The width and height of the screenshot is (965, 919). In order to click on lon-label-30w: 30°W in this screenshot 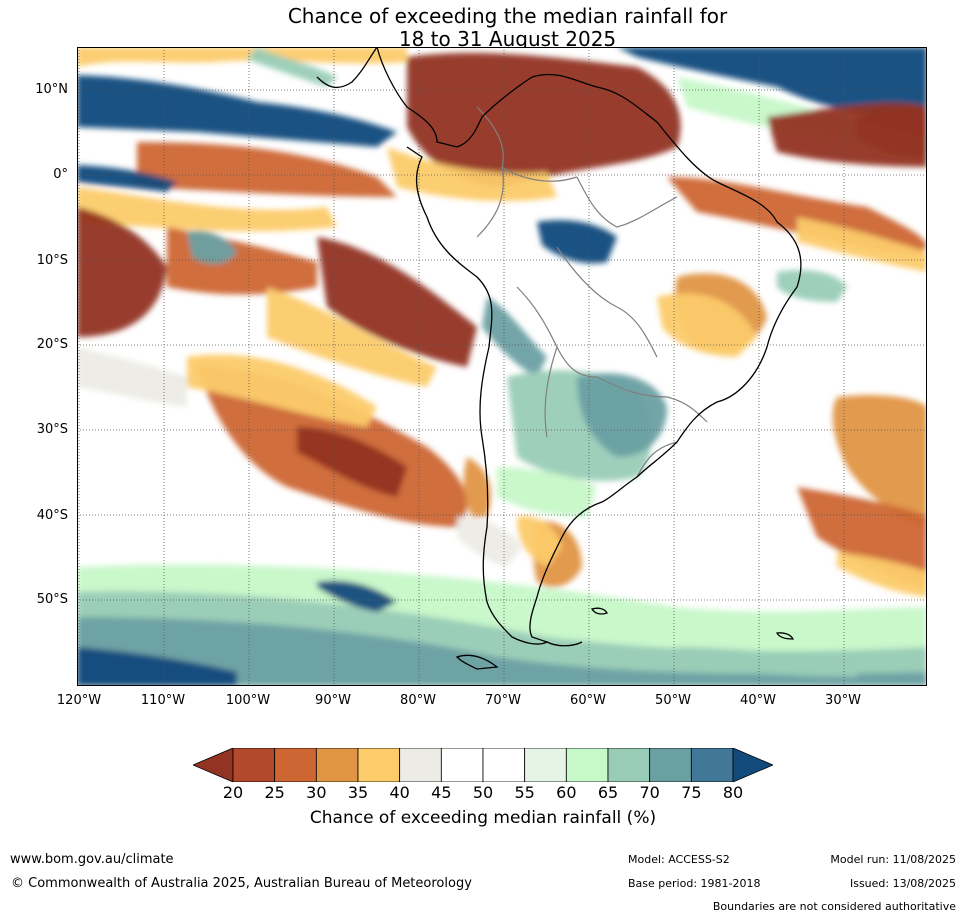, I will do `click(843, 700)`.